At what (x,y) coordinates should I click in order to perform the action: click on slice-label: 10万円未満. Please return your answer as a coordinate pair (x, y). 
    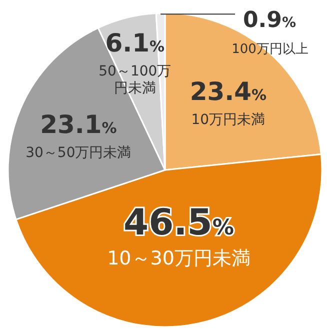
    Looking at the image, I should click on (228, 120).